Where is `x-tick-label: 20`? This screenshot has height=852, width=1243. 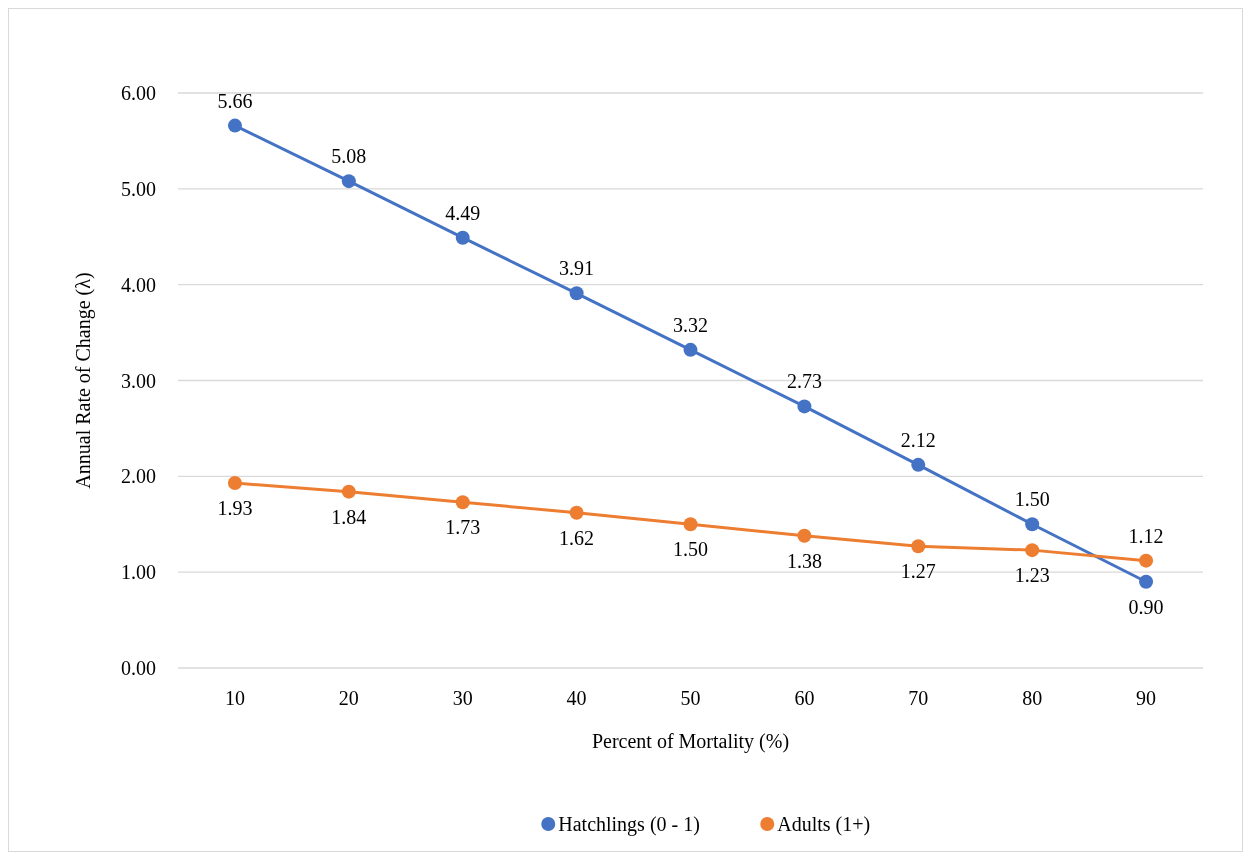
x-tick-label: 20 is located at coordinates (348, 698).